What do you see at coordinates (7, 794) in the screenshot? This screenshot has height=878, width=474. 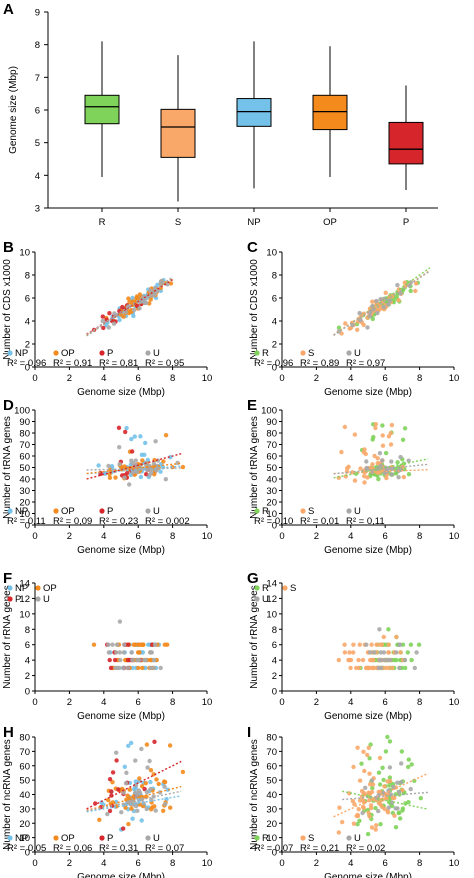 I see `y-axis-title: Number of ncRNA genes` at bounding box center [7, 794].